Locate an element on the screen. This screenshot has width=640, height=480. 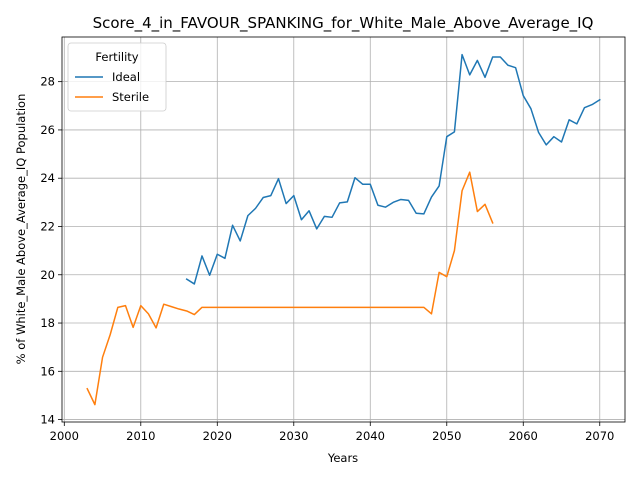
x-tick-label: 2050 is located at coordinates (446, 436).